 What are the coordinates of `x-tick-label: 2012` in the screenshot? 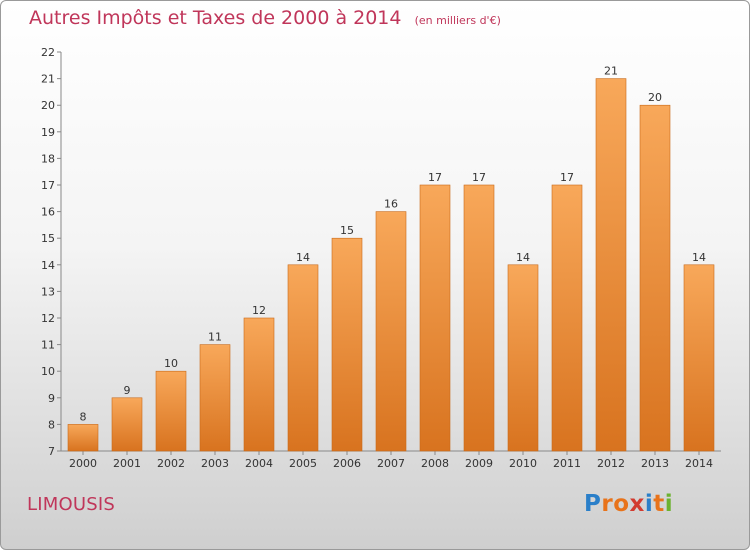 It's located at (611, 463).